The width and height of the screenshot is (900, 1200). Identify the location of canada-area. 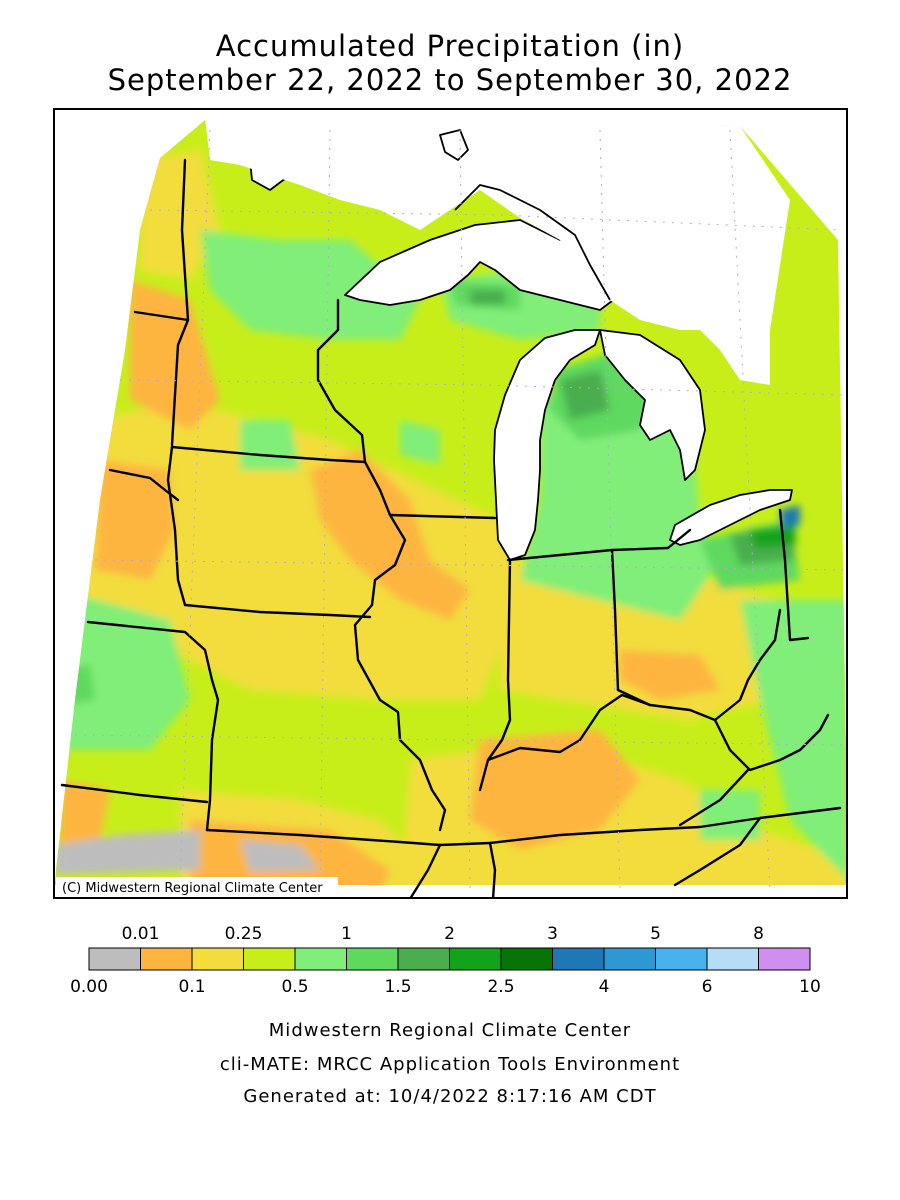
(497, 251).